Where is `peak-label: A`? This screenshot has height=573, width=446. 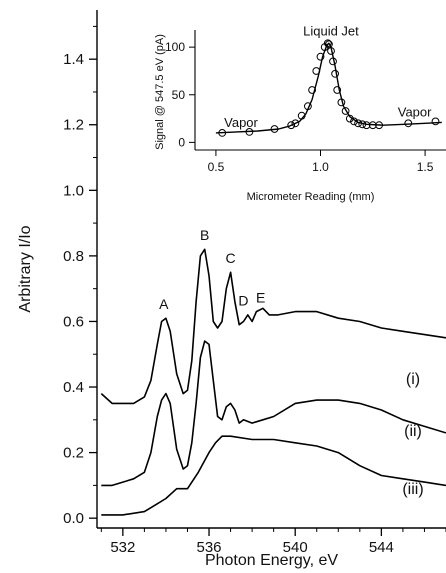 peak-label: A is located at coordinates (164, 304).